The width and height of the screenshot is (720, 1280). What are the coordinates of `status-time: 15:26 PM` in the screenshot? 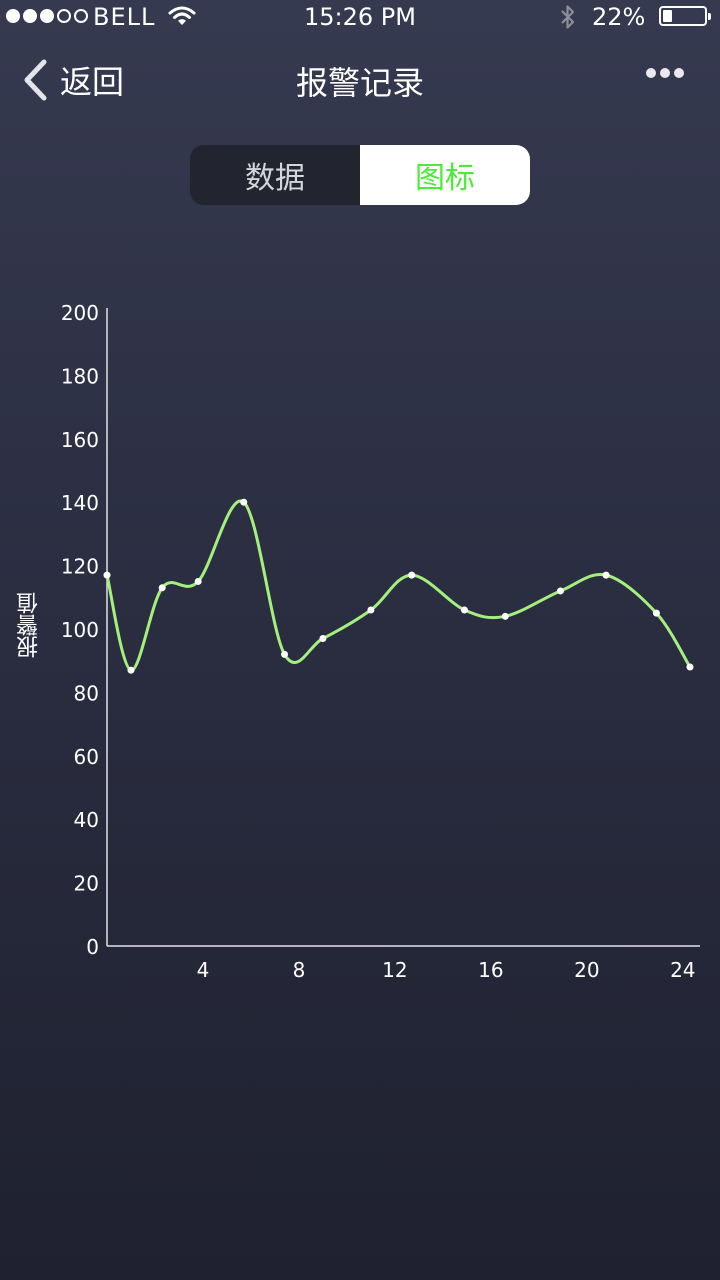 It's located at (360, 17).